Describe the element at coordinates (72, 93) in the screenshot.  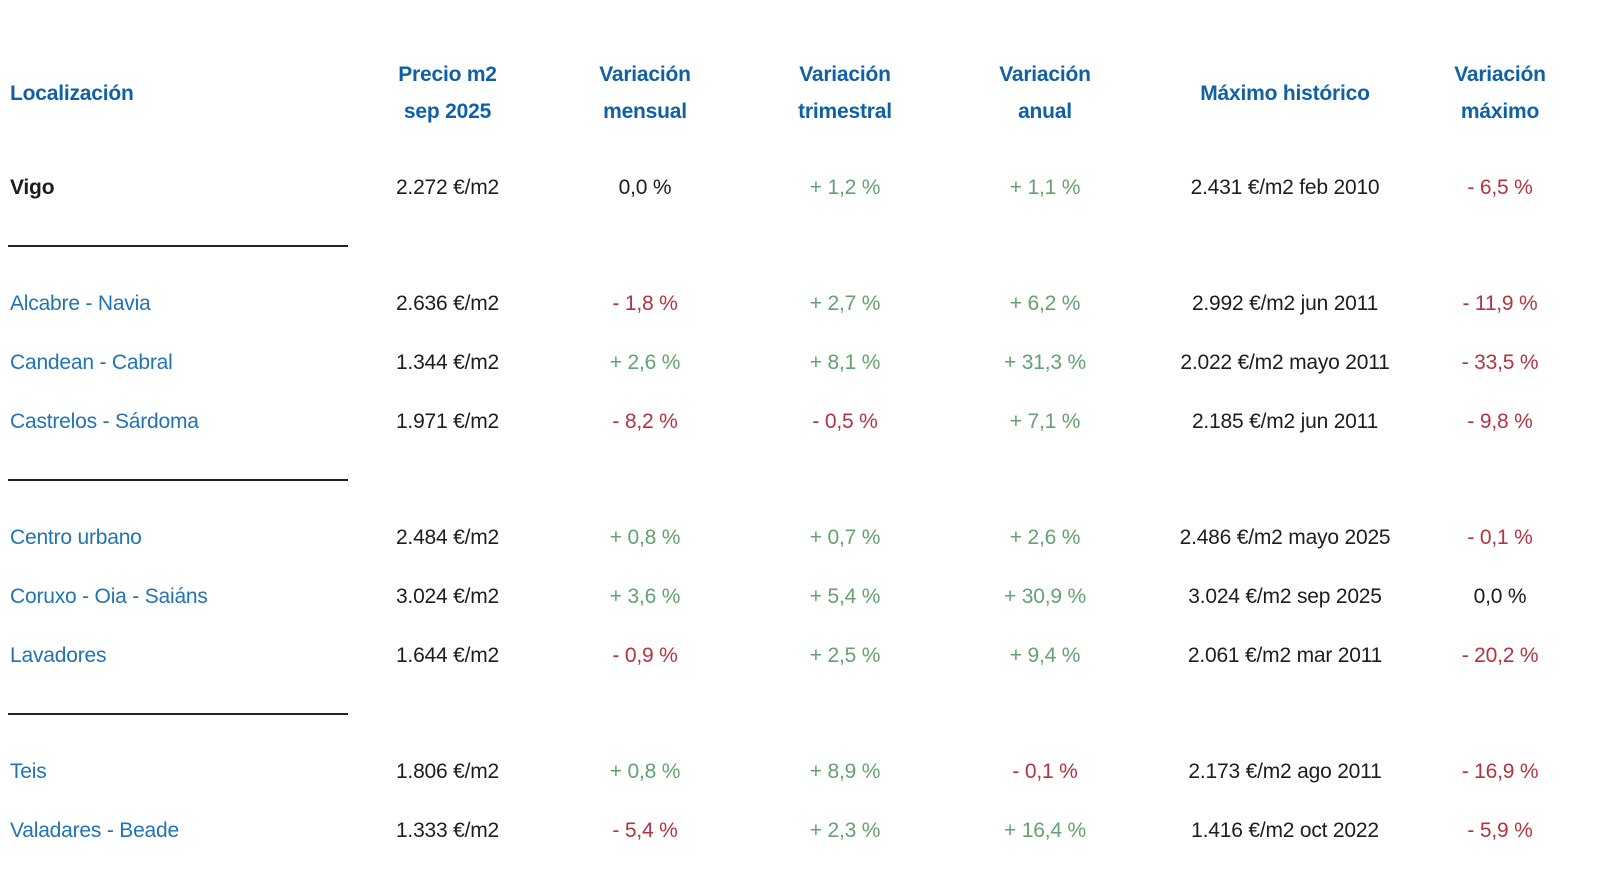
I see `column-header-localizacion: Localización` at that location.